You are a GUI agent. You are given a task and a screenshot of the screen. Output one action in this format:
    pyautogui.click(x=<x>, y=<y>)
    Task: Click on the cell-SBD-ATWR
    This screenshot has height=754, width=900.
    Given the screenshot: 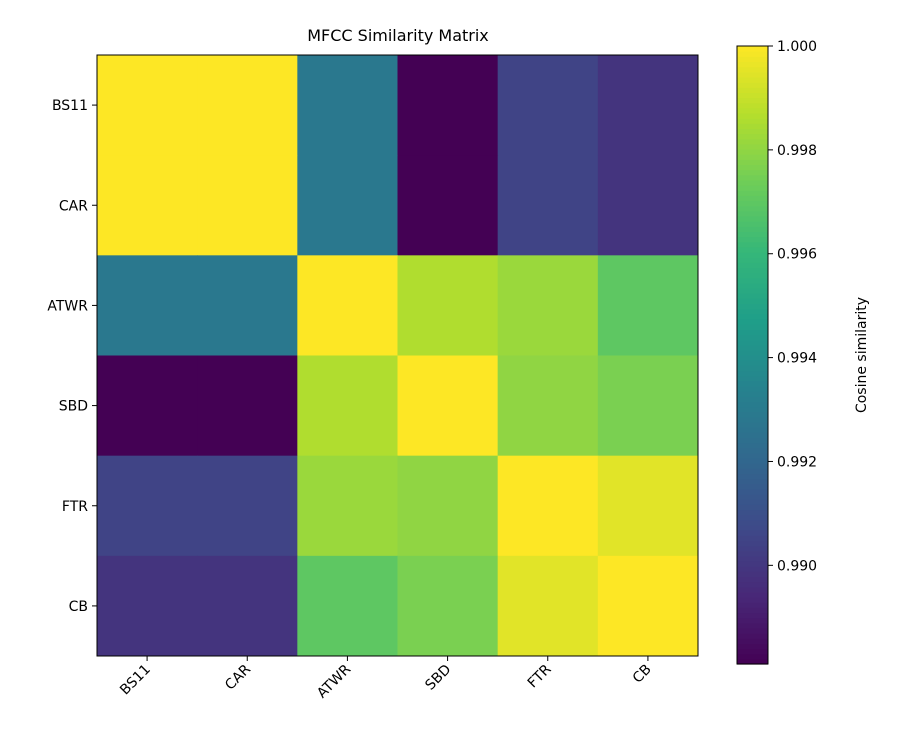 What is the action you would take?
    pyautogui.click(x=347, y=406)
    